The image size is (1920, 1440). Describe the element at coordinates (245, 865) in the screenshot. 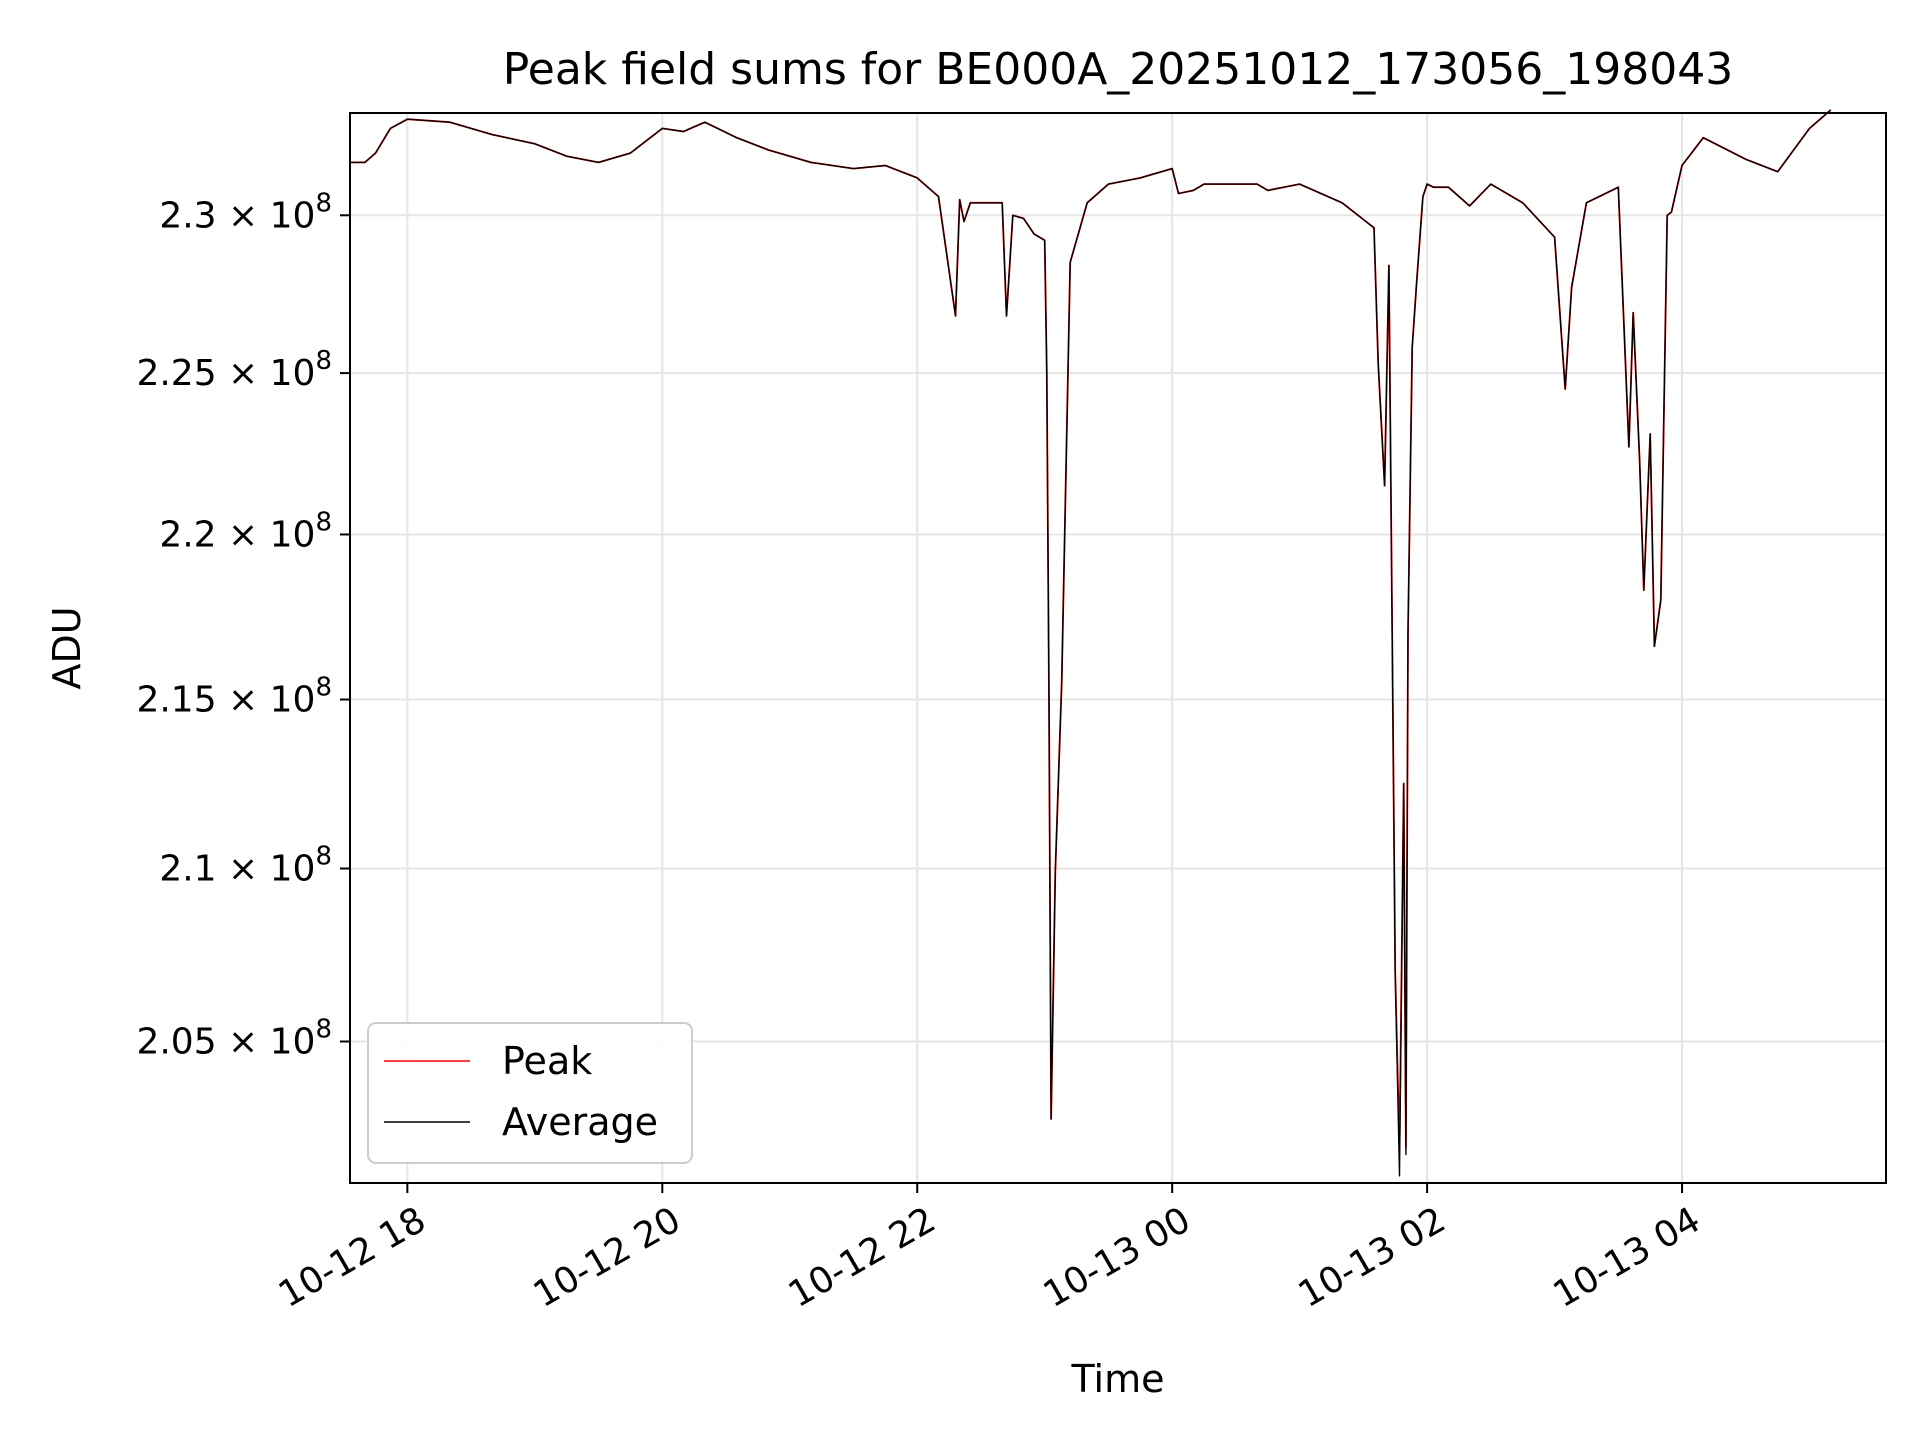

I see `y-tick-label: 2.1 × 108` at that location.